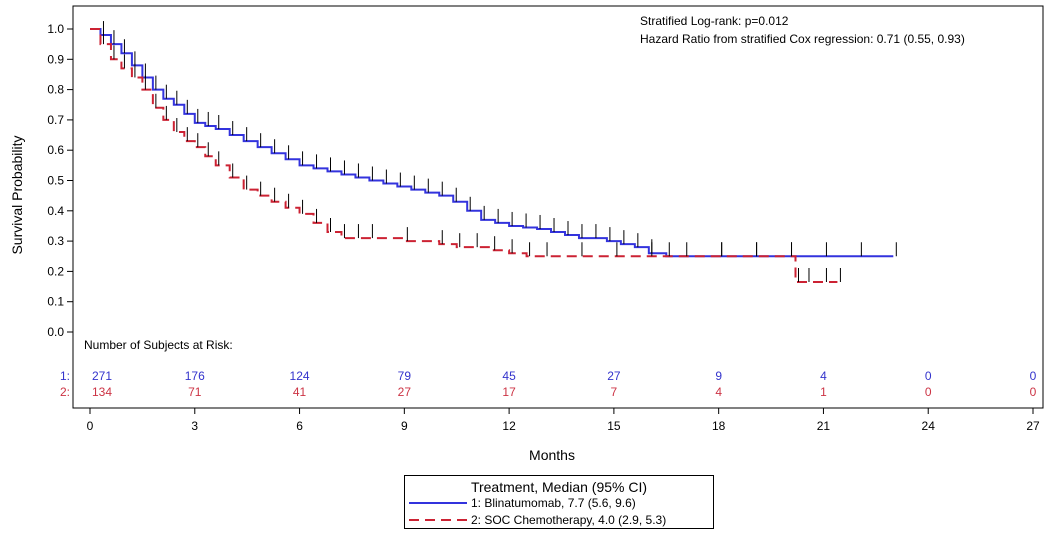 Image resolution: width=1046 pixels, height=533 pixels. I want to click on x-tick-label: 0, so click(90, 426).